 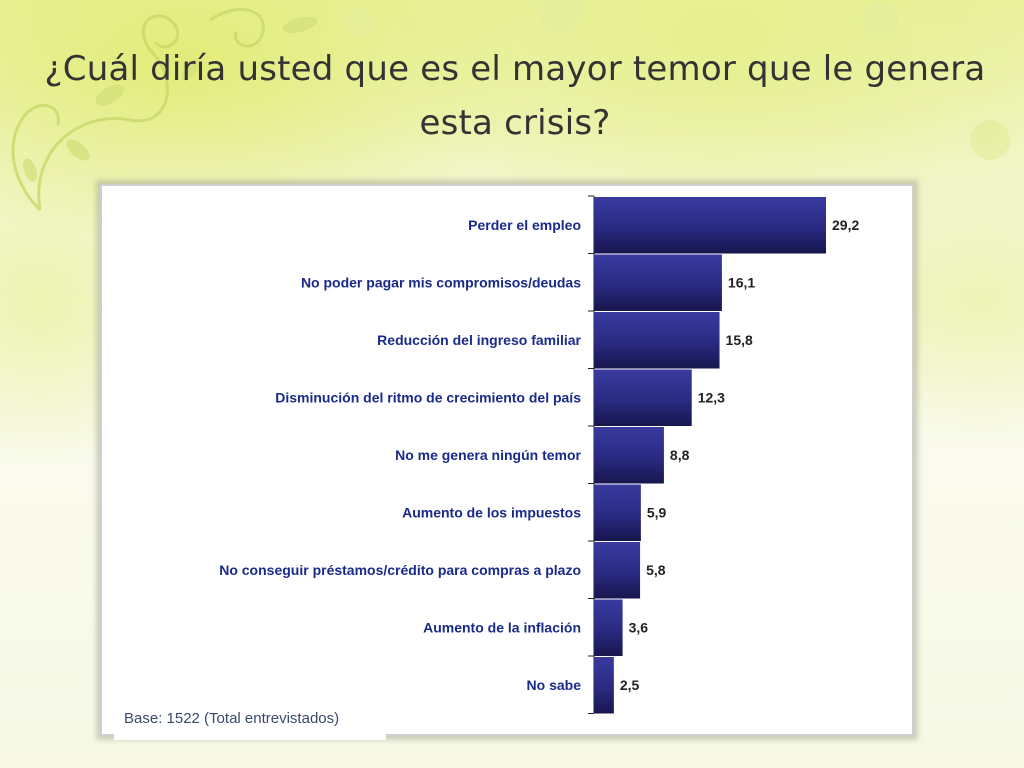 What do you see at coordinates (491, 512) in the screenshot?
I see `category-label: Aumento de los impuestos` at bounding box center [491, 512].